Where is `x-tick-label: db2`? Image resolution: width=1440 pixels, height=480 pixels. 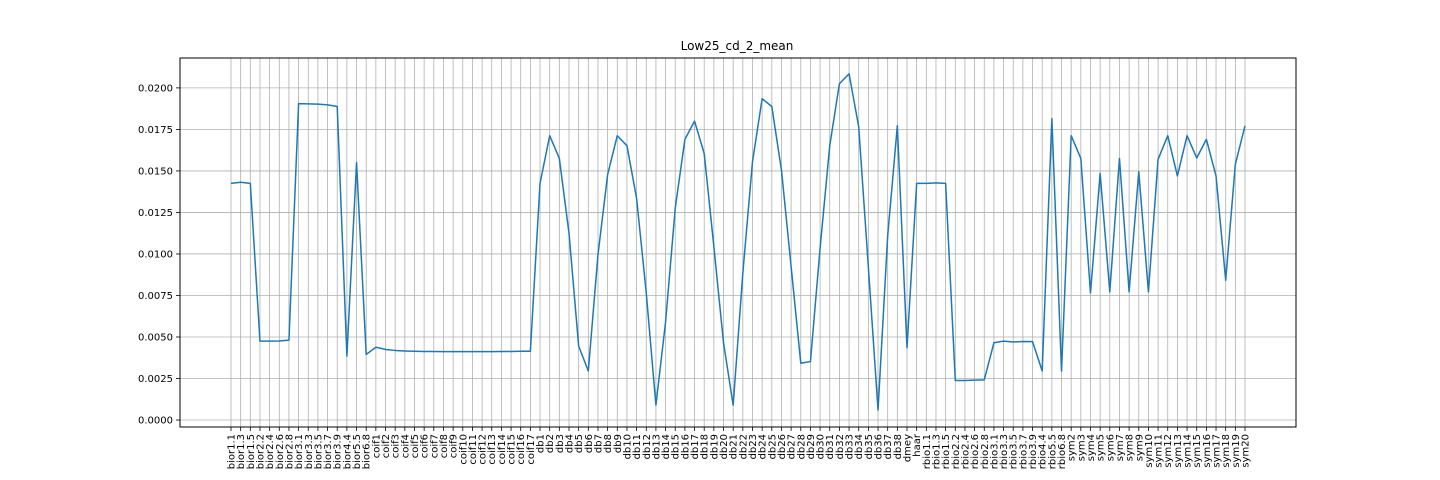
x-tick-label: db2 is located at coordinates (550, 443).